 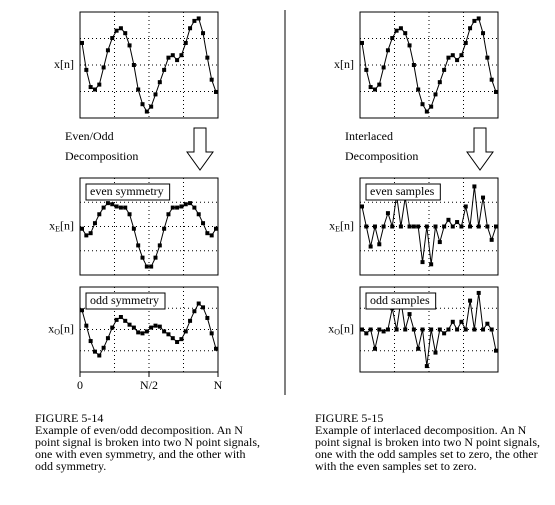 I want to click on label-part: O, so click(x=337, y=331).